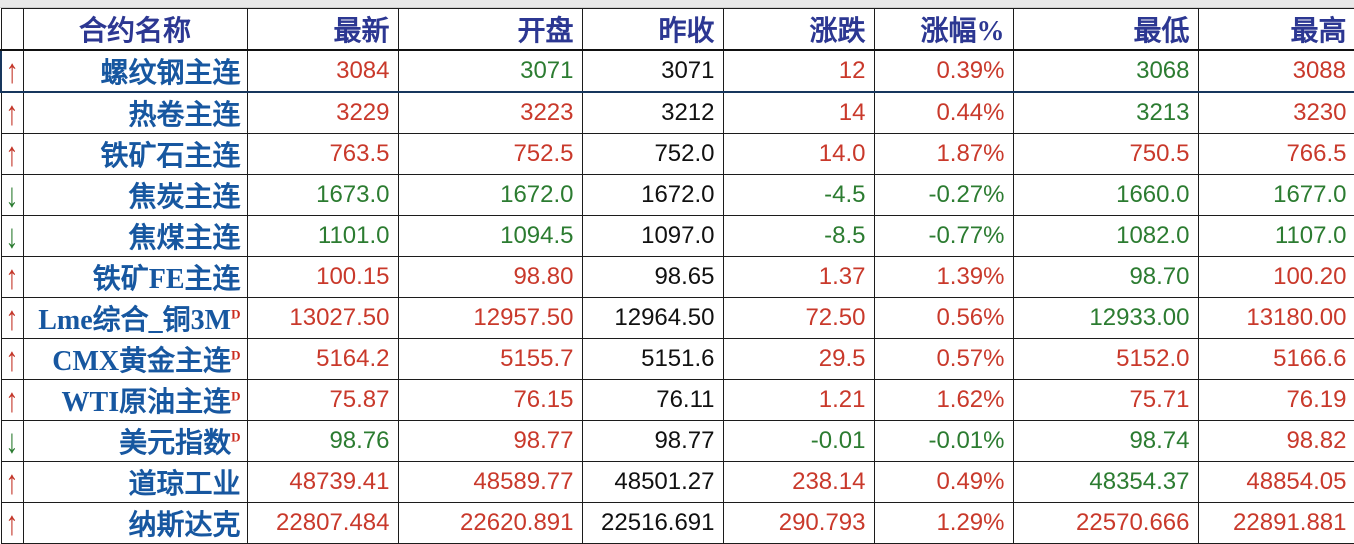 This screenshot has height=544, width=1354. I want to click on column-header-3: 开盘, so click(490, 29).